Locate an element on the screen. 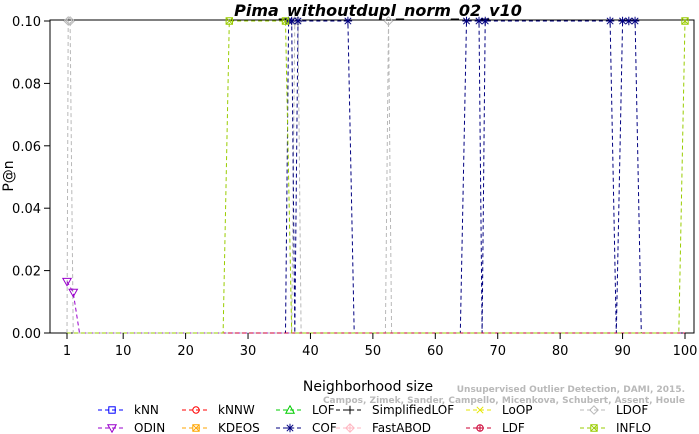 This screenshot has height=434, width=699. x-axis-label: Neighborhood size is located at coordinates (368, 387).